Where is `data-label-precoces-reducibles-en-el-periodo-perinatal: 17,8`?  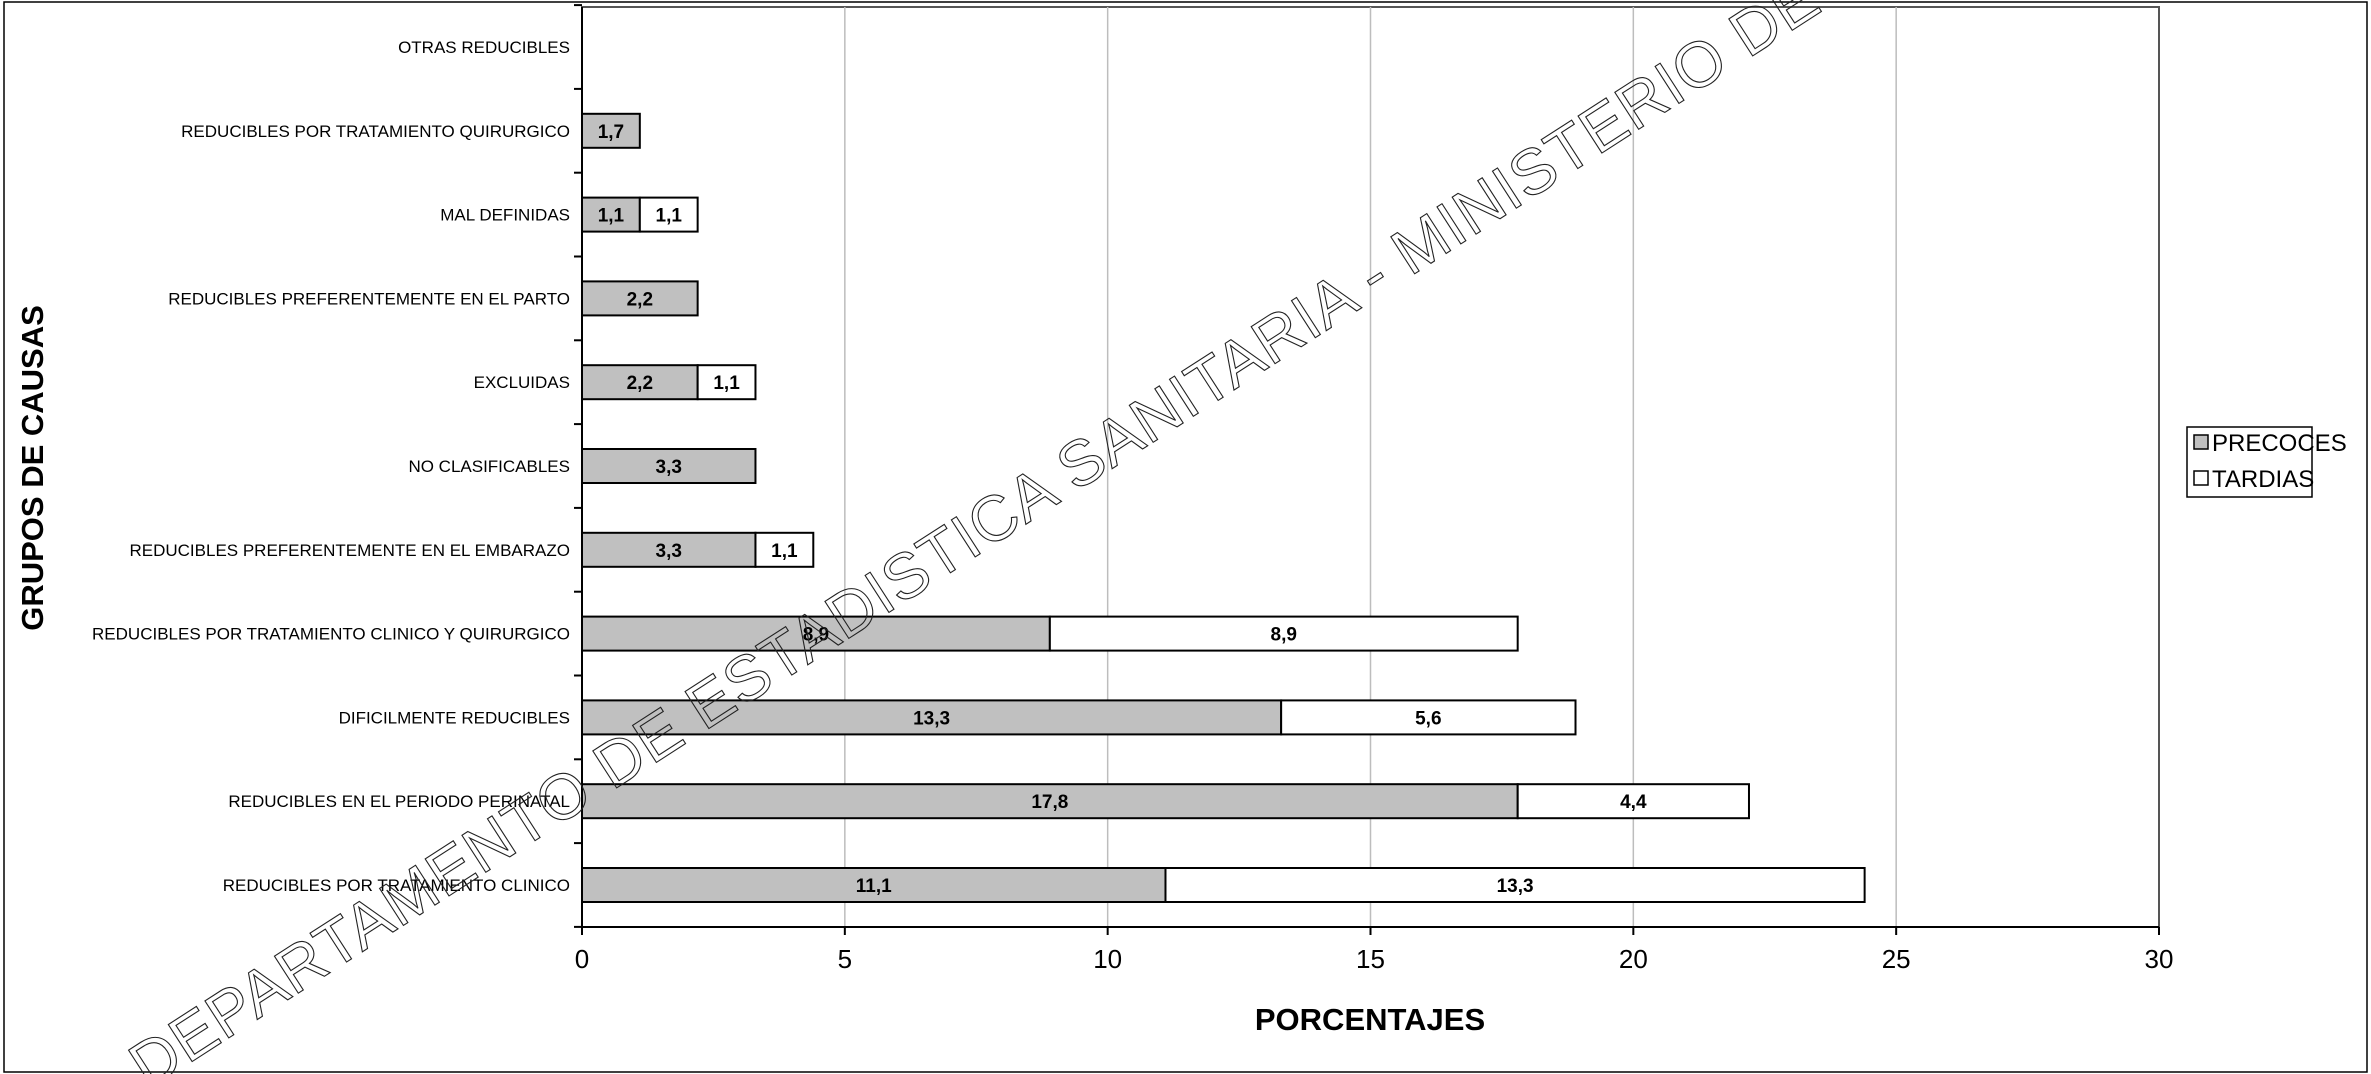 data-label-precoces-reducibles-en-el-periodo-perinatal: 17,8 is located at coordinates (1049, 802).